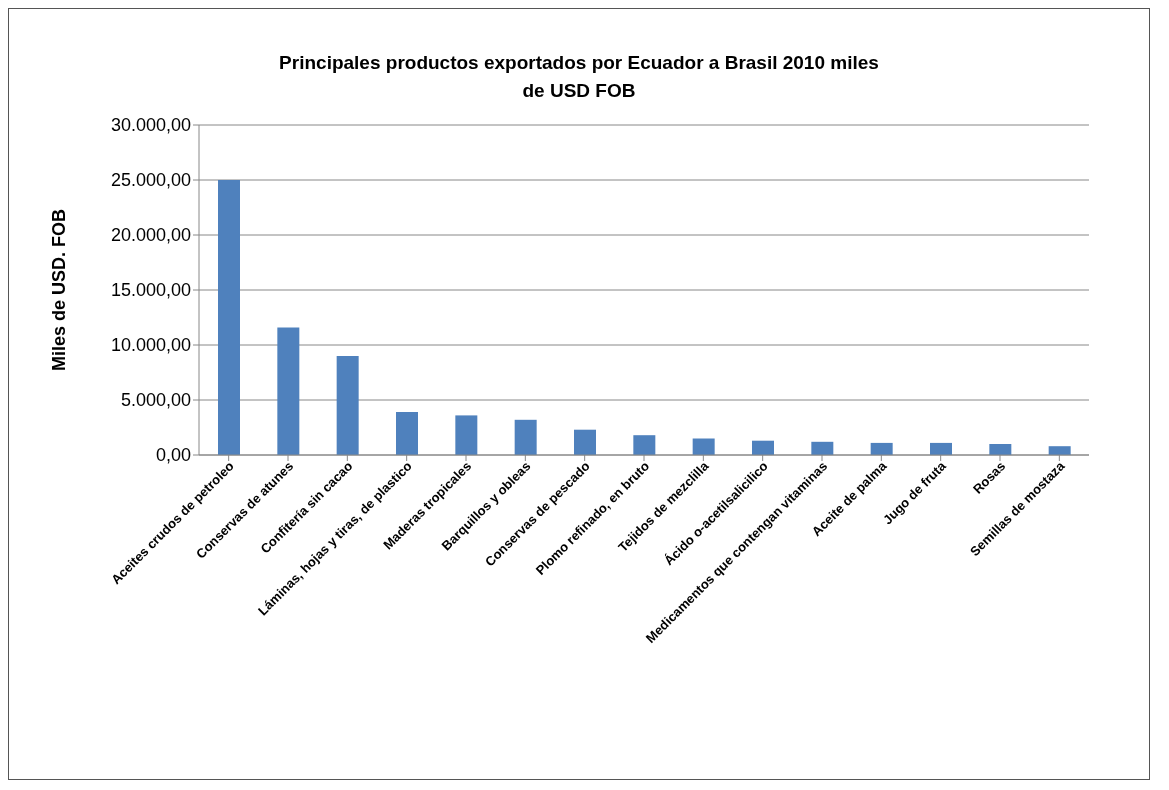 The height and width of the screenshot is (790, 1169). What do you see at coordinates (579, 77) in the screenshot?
I see `chart-title: Principales productos exportados por Ecuador a Brasil 2010 miles de USD FOB` at bounding box center [579, 77].